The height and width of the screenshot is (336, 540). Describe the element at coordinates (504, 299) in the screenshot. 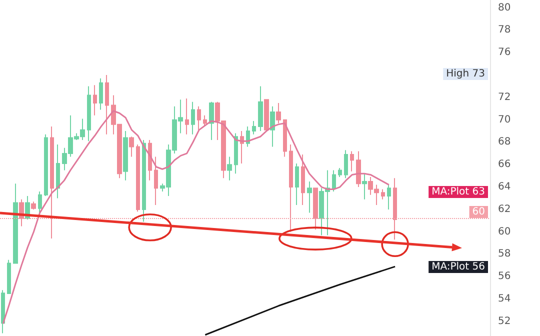

I see `y-tick-label: 54` at that location.